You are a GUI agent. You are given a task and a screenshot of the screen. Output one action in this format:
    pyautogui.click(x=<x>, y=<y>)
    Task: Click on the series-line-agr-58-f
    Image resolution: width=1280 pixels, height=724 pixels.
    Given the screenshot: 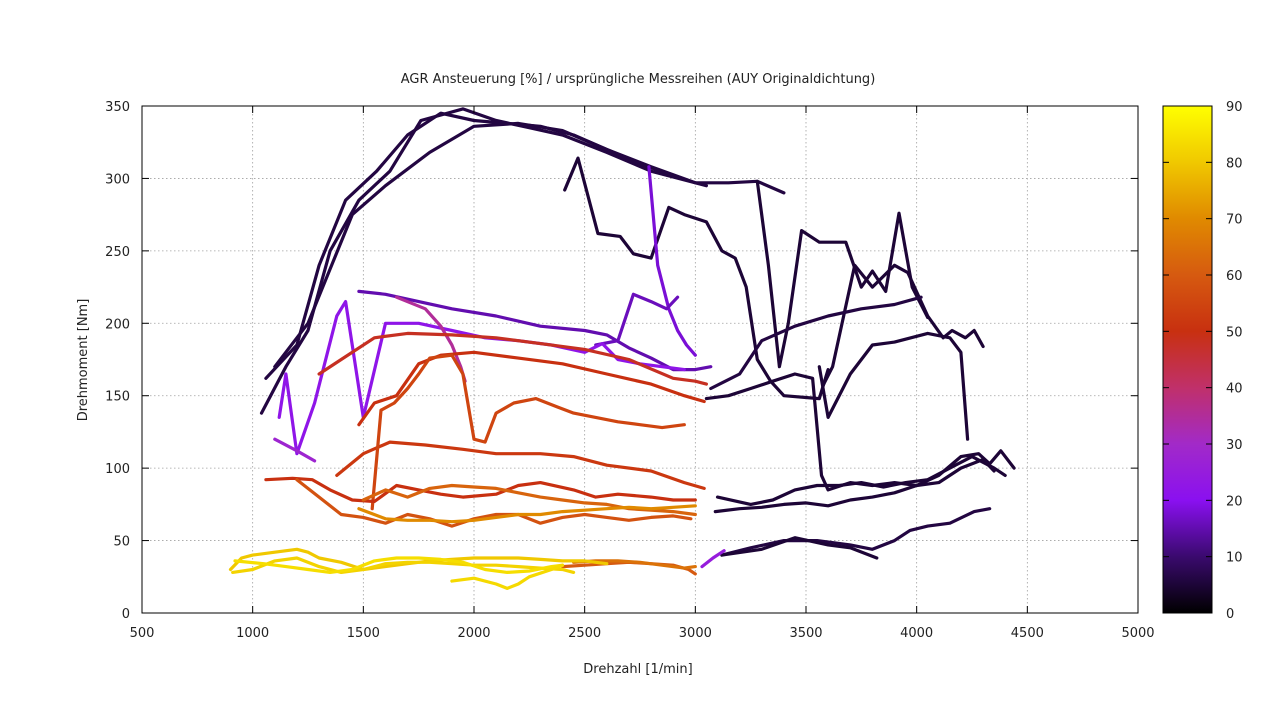 What is the action you would take?
    pyautogui.click(x=494, y=503)
    